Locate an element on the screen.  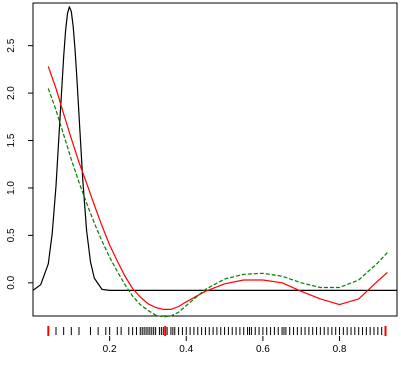
x-axis: 0.2 0.4 0.6 0.8 is located at coordinates (225, 345).